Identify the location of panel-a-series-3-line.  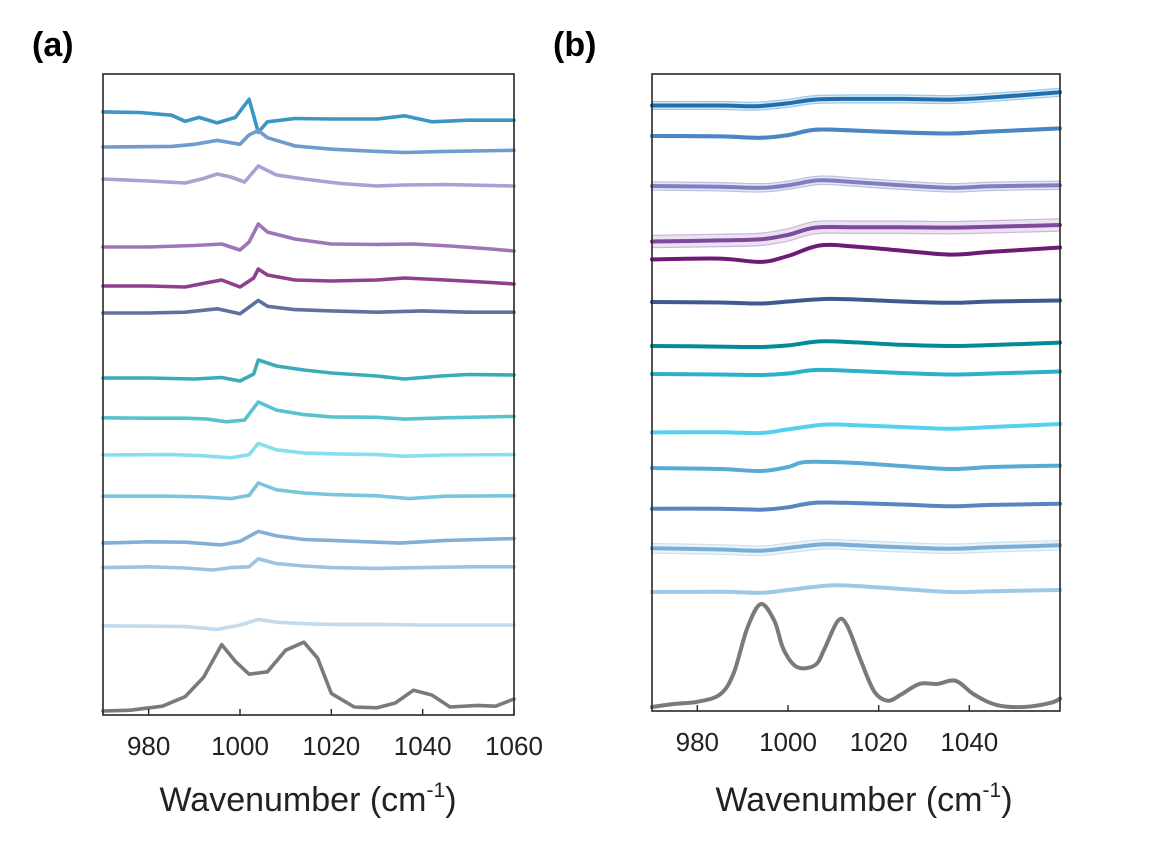
(308, 176).